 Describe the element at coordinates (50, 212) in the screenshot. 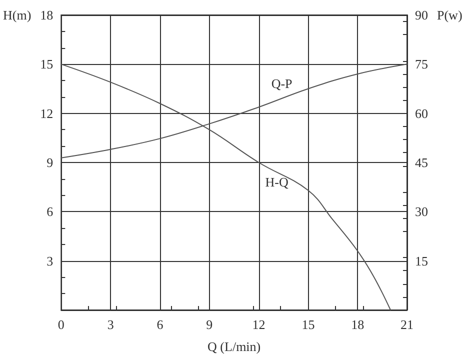

I see `y-tick-label: 6` at that location.